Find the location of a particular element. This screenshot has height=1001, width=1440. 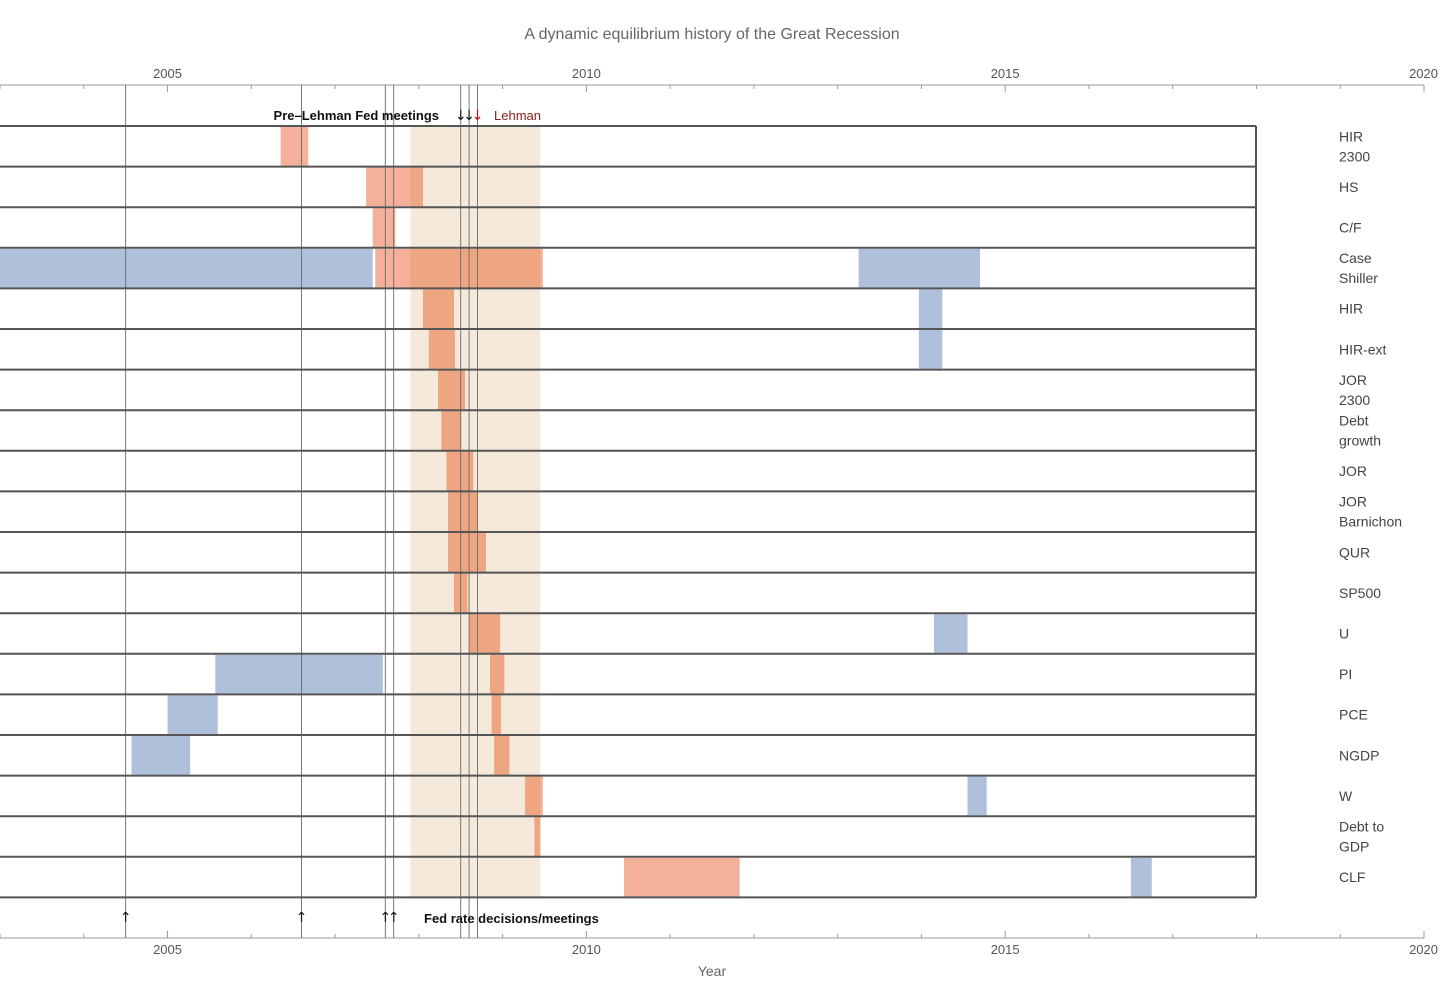

row-label-line: HIR-ext is located at coordinates (1363, 349).